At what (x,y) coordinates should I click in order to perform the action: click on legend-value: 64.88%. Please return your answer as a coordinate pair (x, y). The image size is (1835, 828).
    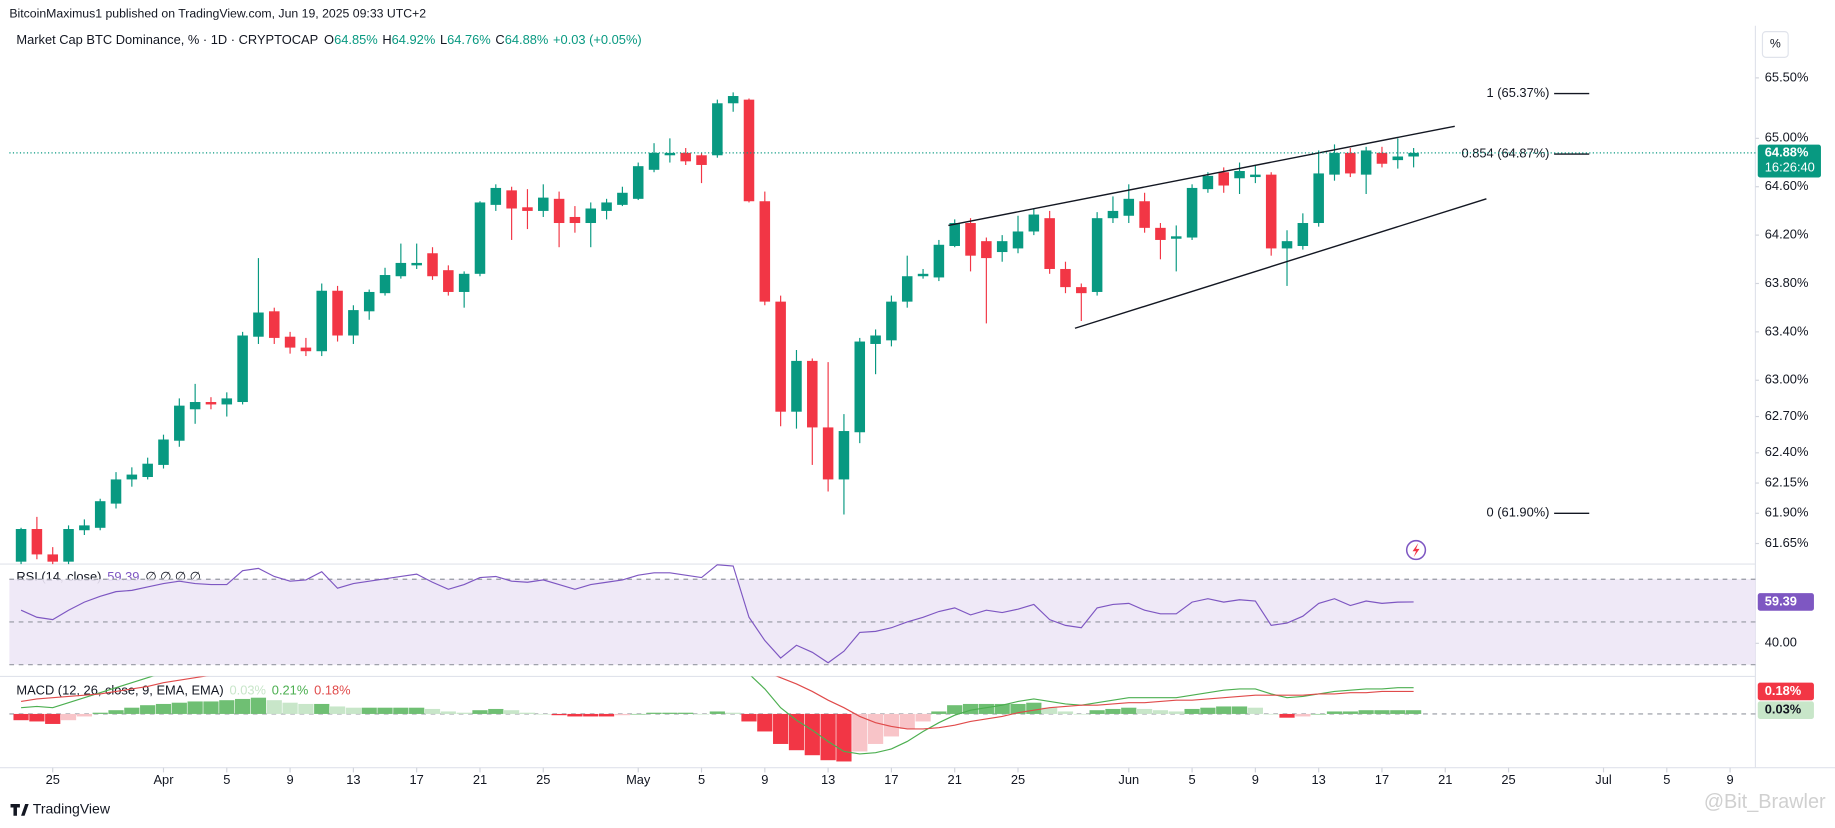
    Looking at the image, I should click on (527, 39).